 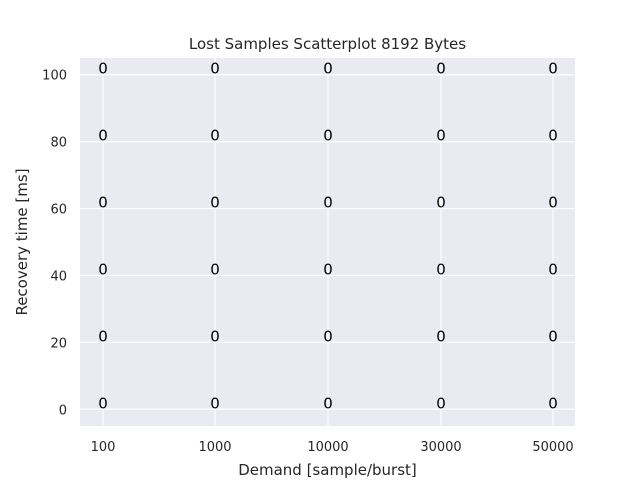 What do you see at coordinates (440, 447) in the screenshot?
I see `x-tick-label: 30000` at bounding box center [440, 447].